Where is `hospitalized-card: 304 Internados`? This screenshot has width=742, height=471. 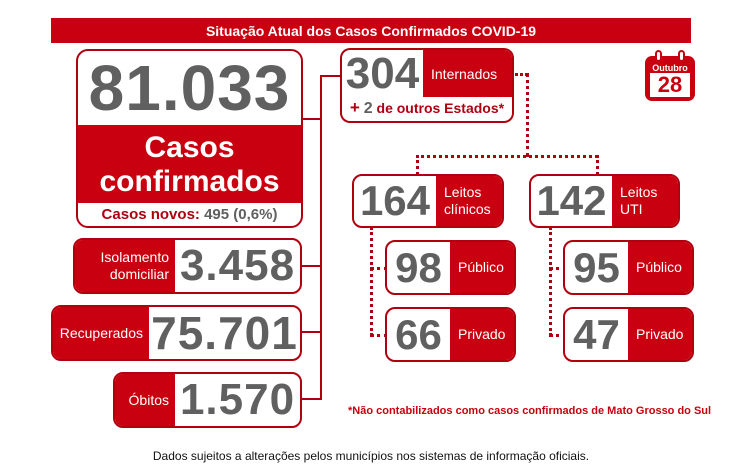
hospitalized-card: 304 Internados is located at coordinates (427, 73).